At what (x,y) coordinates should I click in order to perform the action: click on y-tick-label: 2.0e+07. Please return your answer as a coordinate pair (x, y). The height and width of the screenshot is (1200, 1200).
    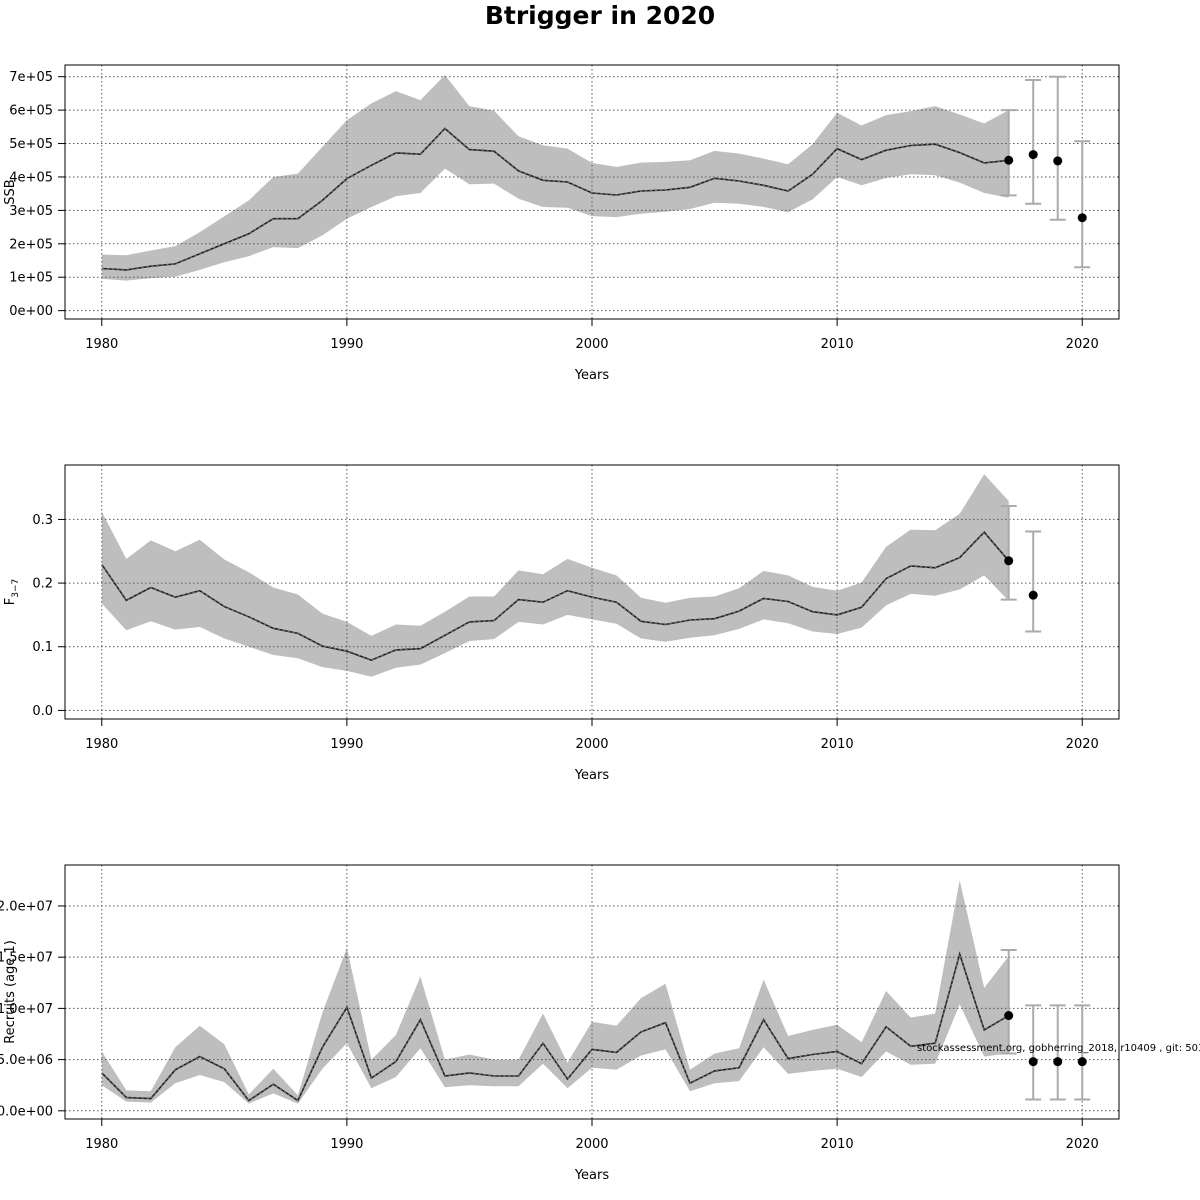
    Looking at the image, I should click on (26, 906).